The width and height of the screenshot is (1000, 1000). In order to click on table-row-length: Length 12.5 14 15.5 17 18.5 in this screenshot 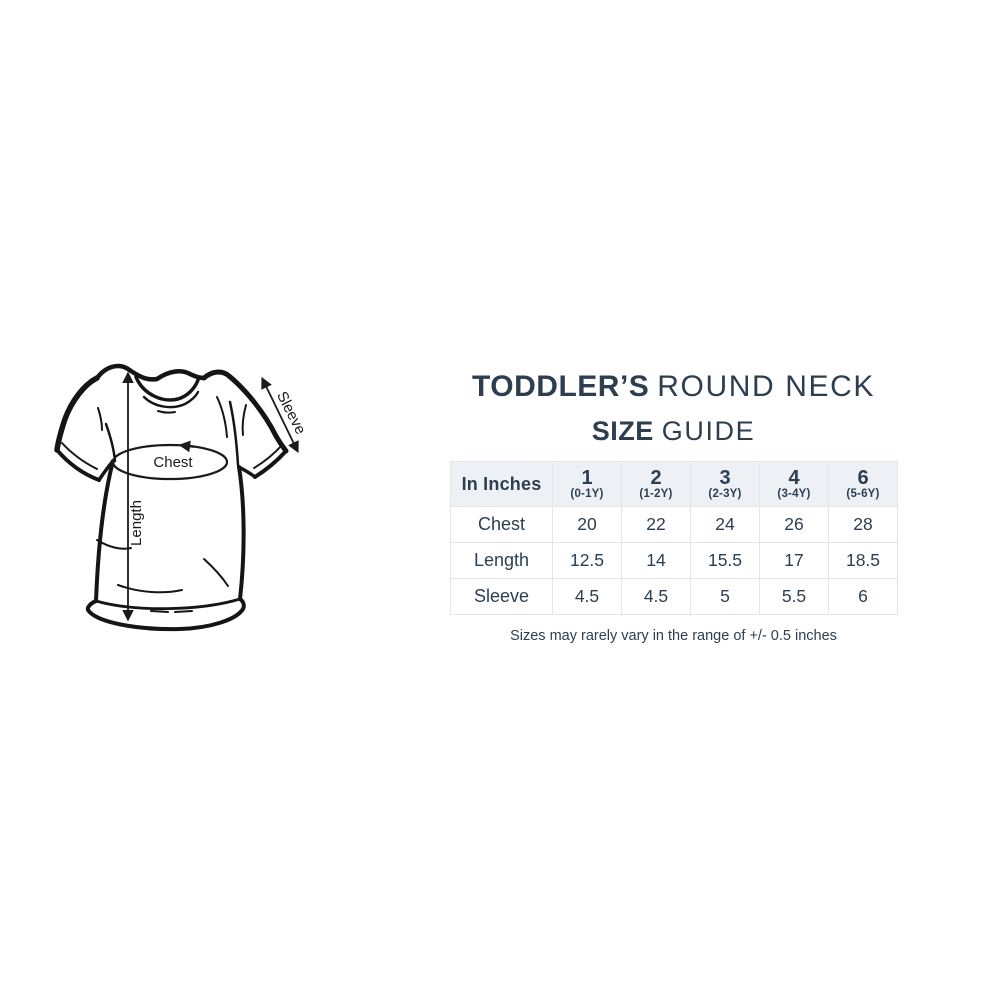, I will do `click(674, 560)`.